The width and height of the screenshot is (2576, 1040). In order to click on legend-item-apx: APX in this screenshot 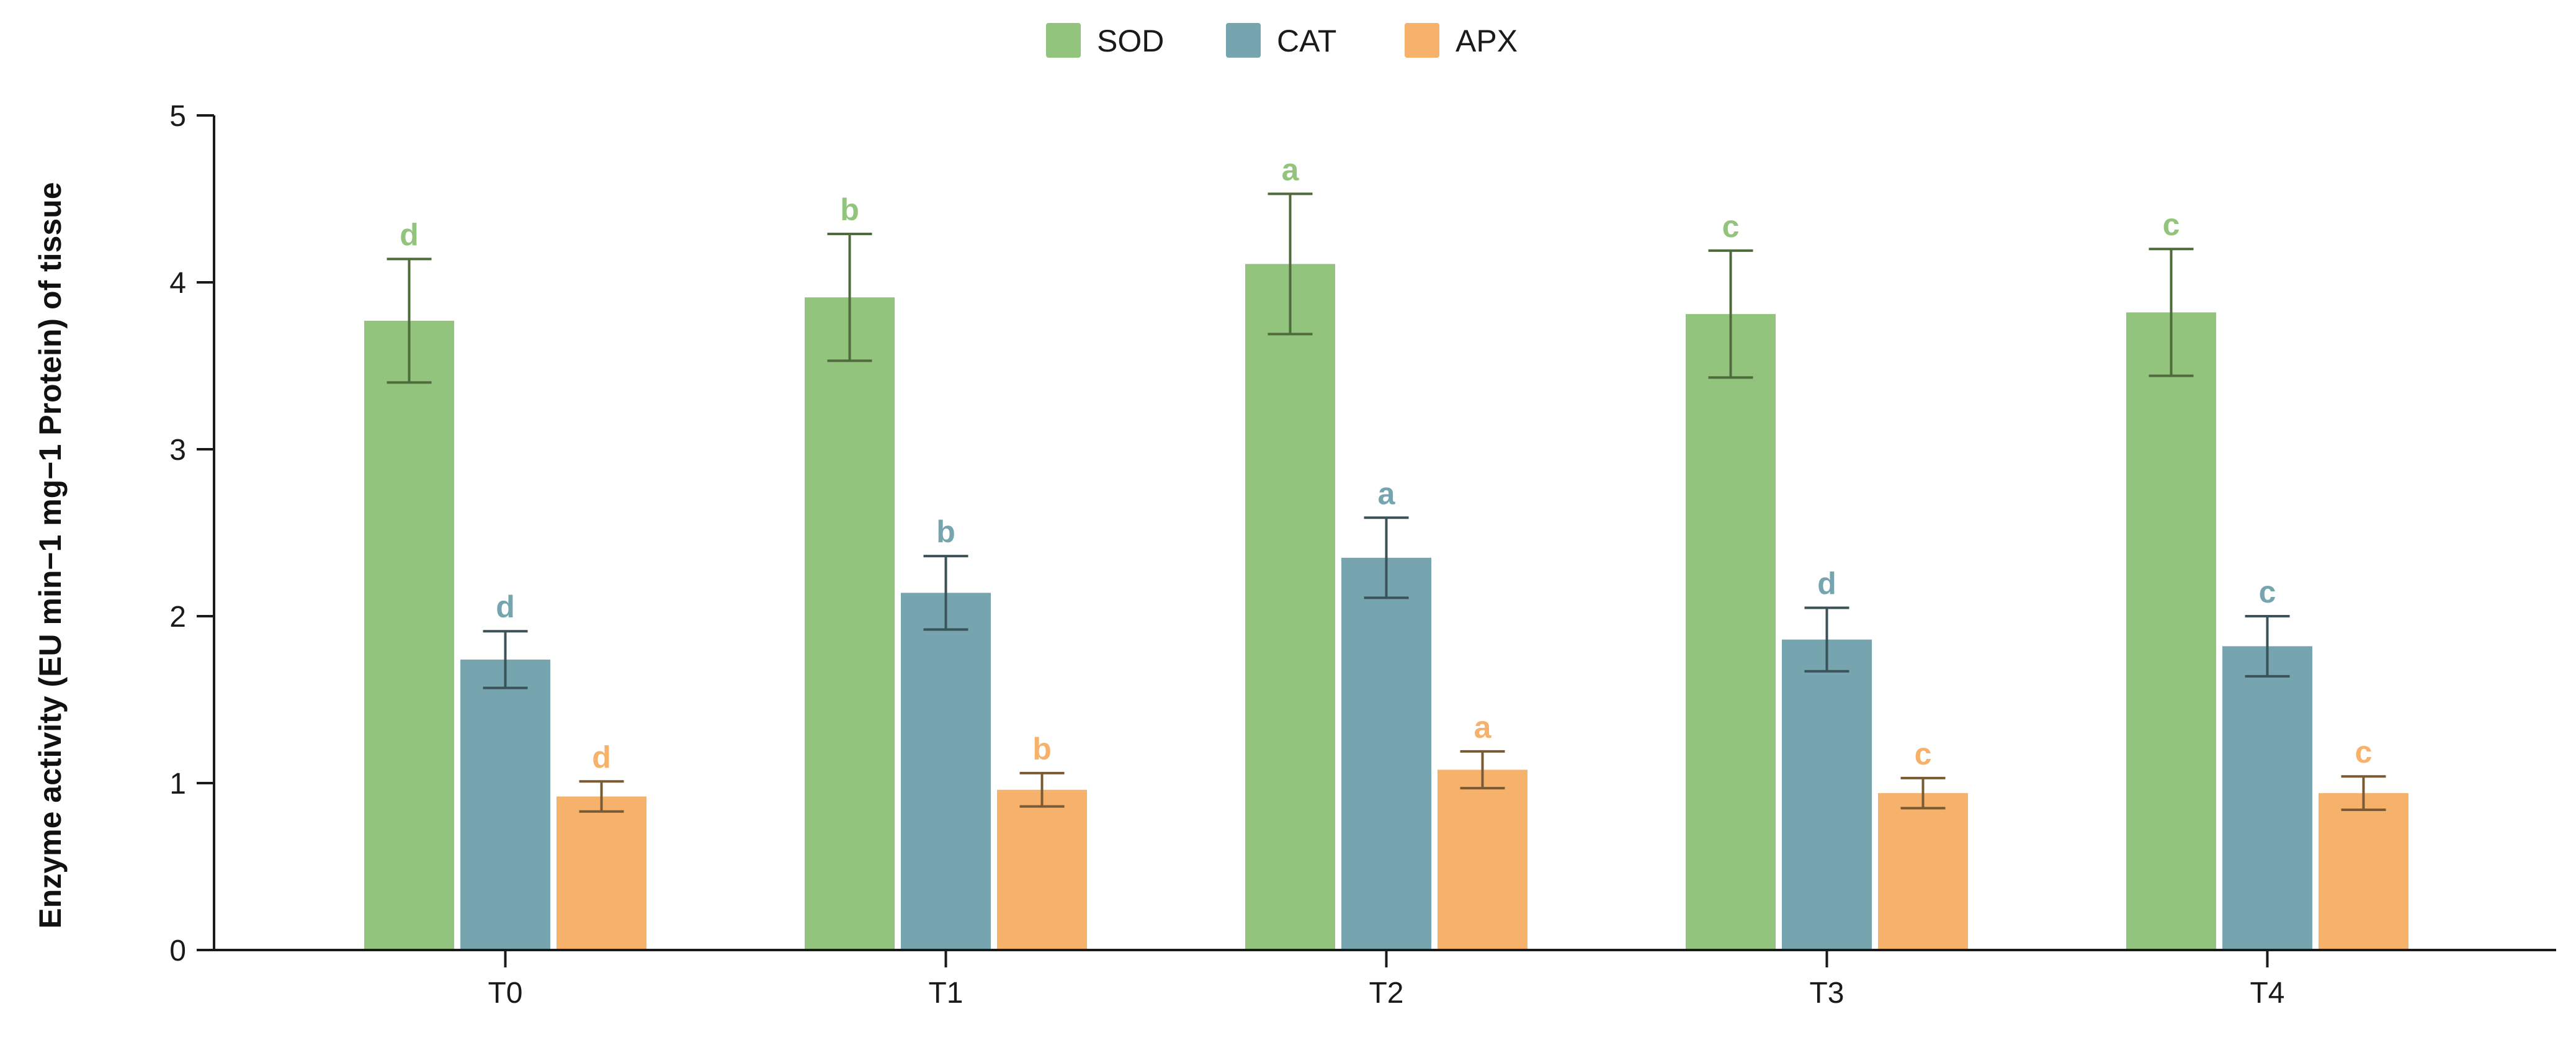, I will do `click(1461, 40)`.